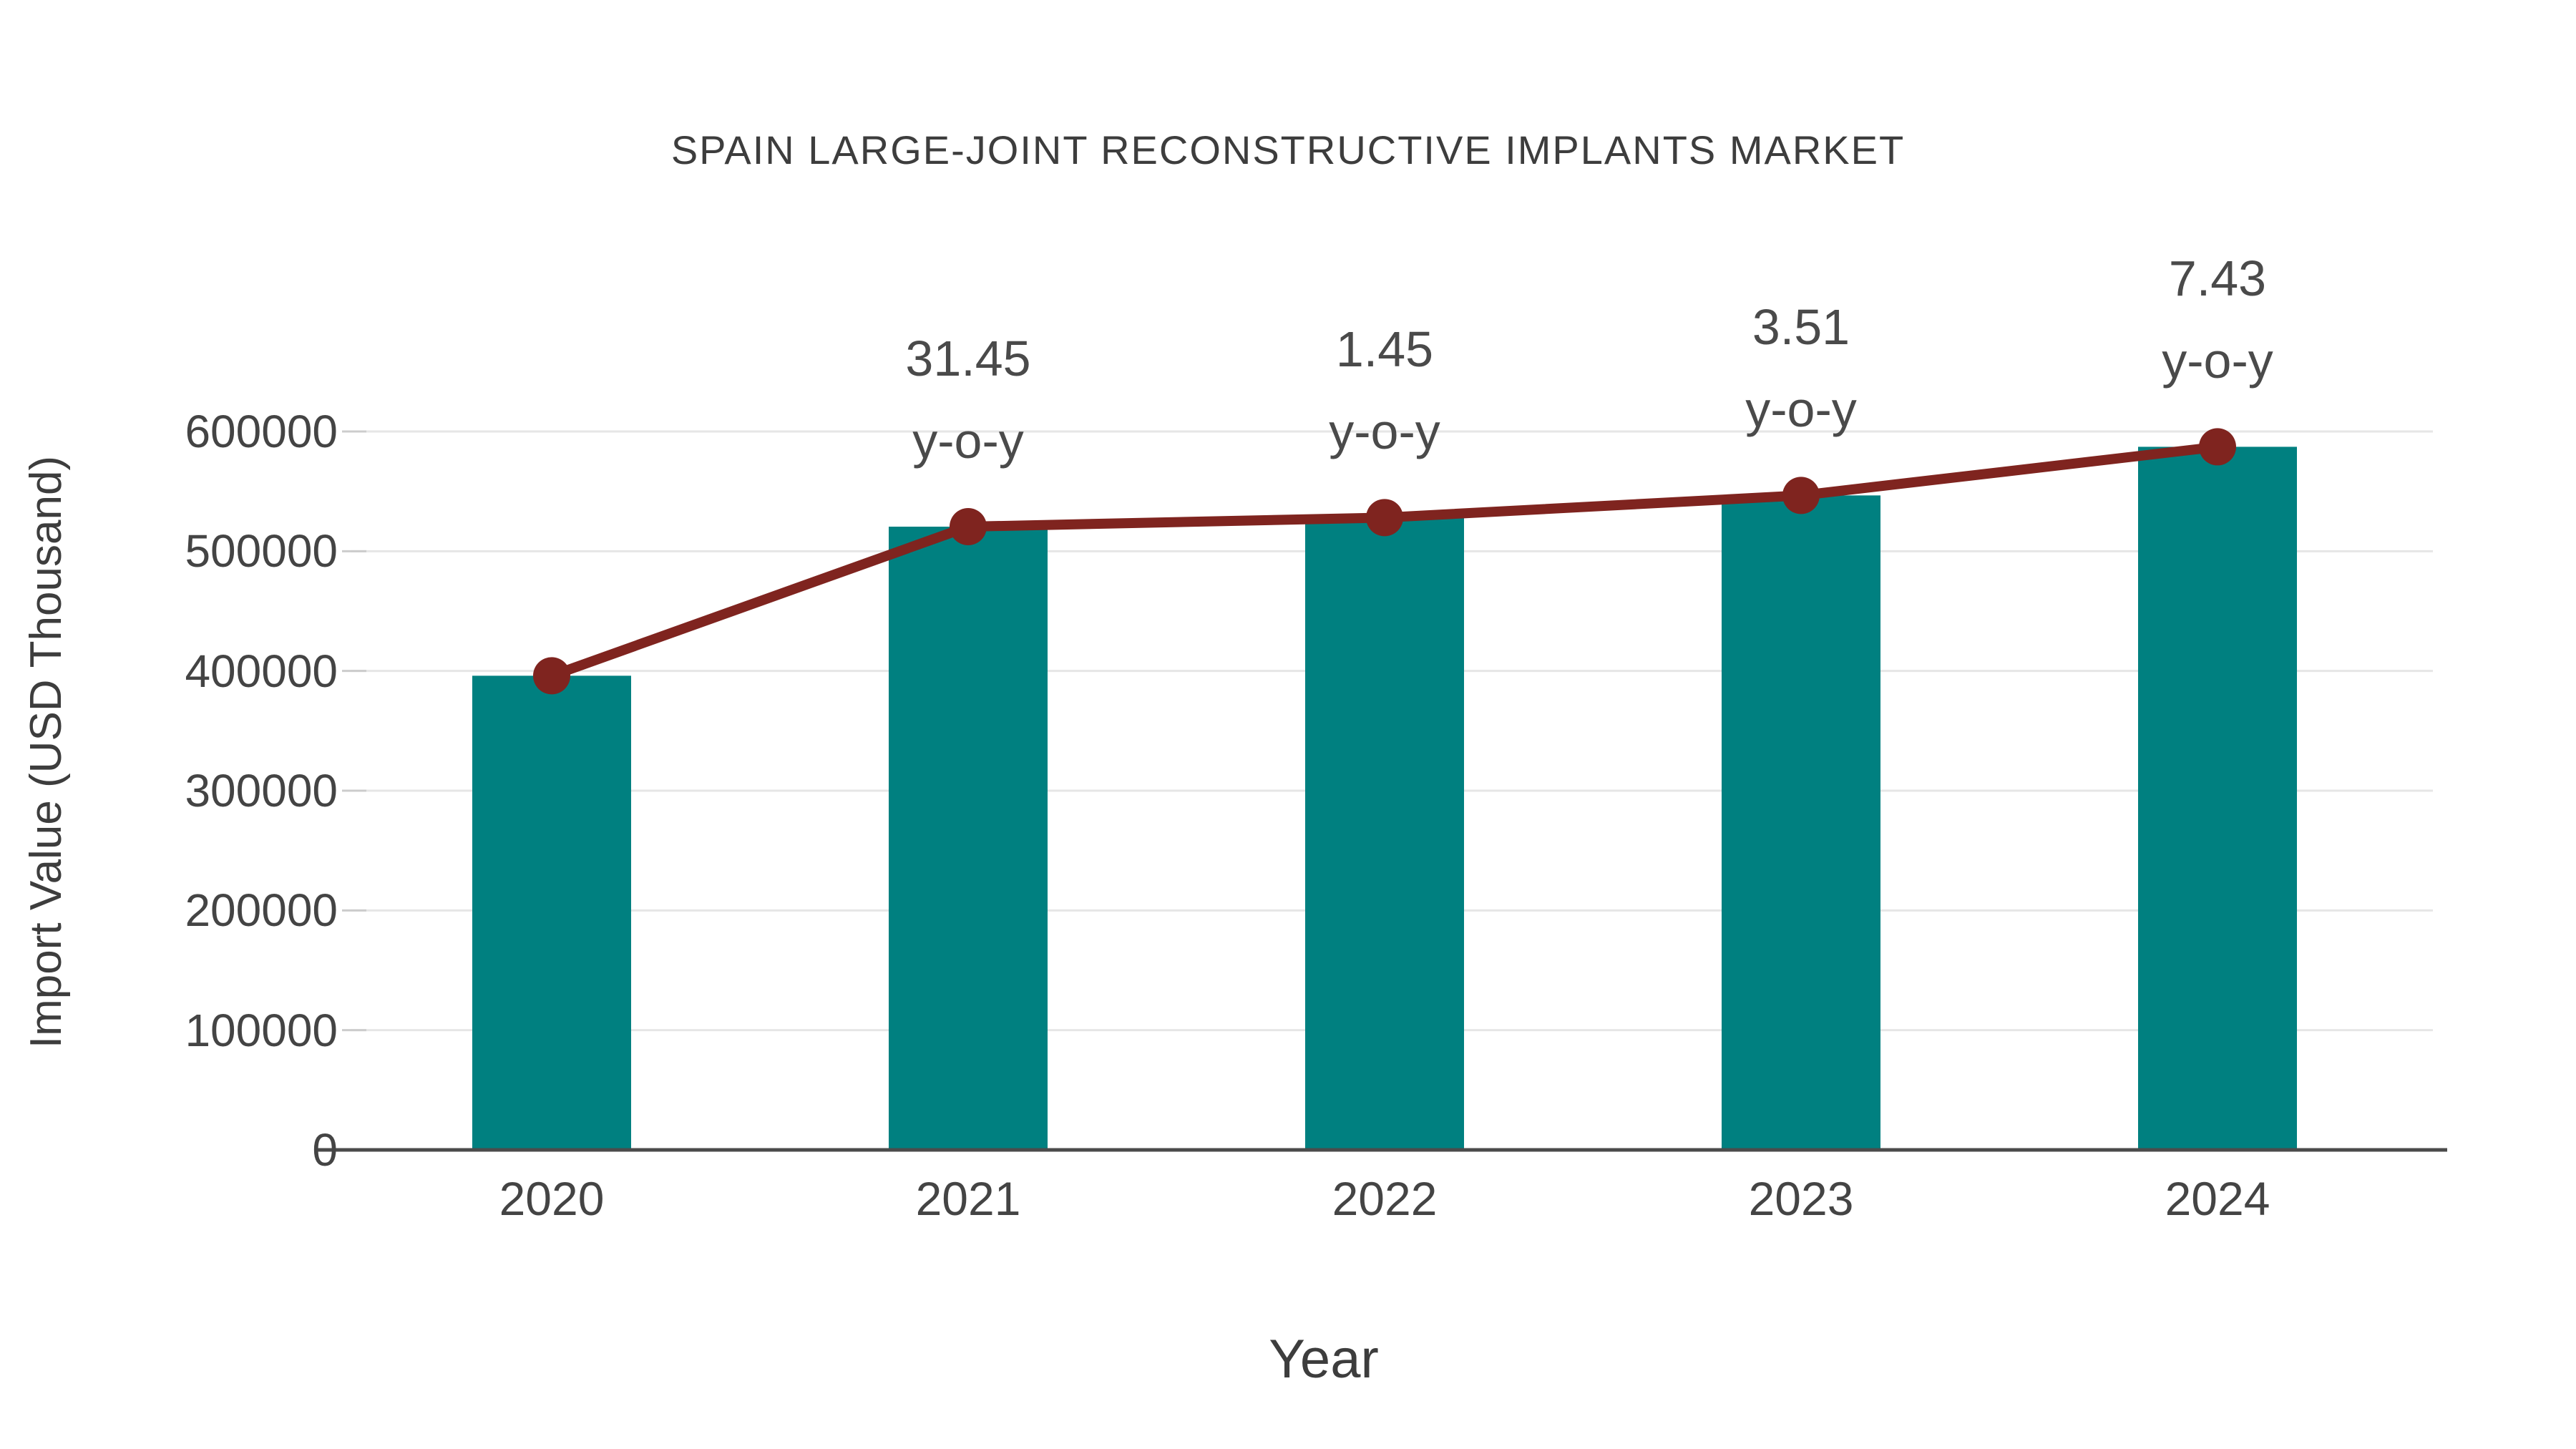 Image resolution: width=2576 pixels, height=1449 pixels. What do you see at coordinates (1385, 1198) in the screenshot?
I see `x-tick-label-2022: 2022` at bounding box center [1385, 1198].